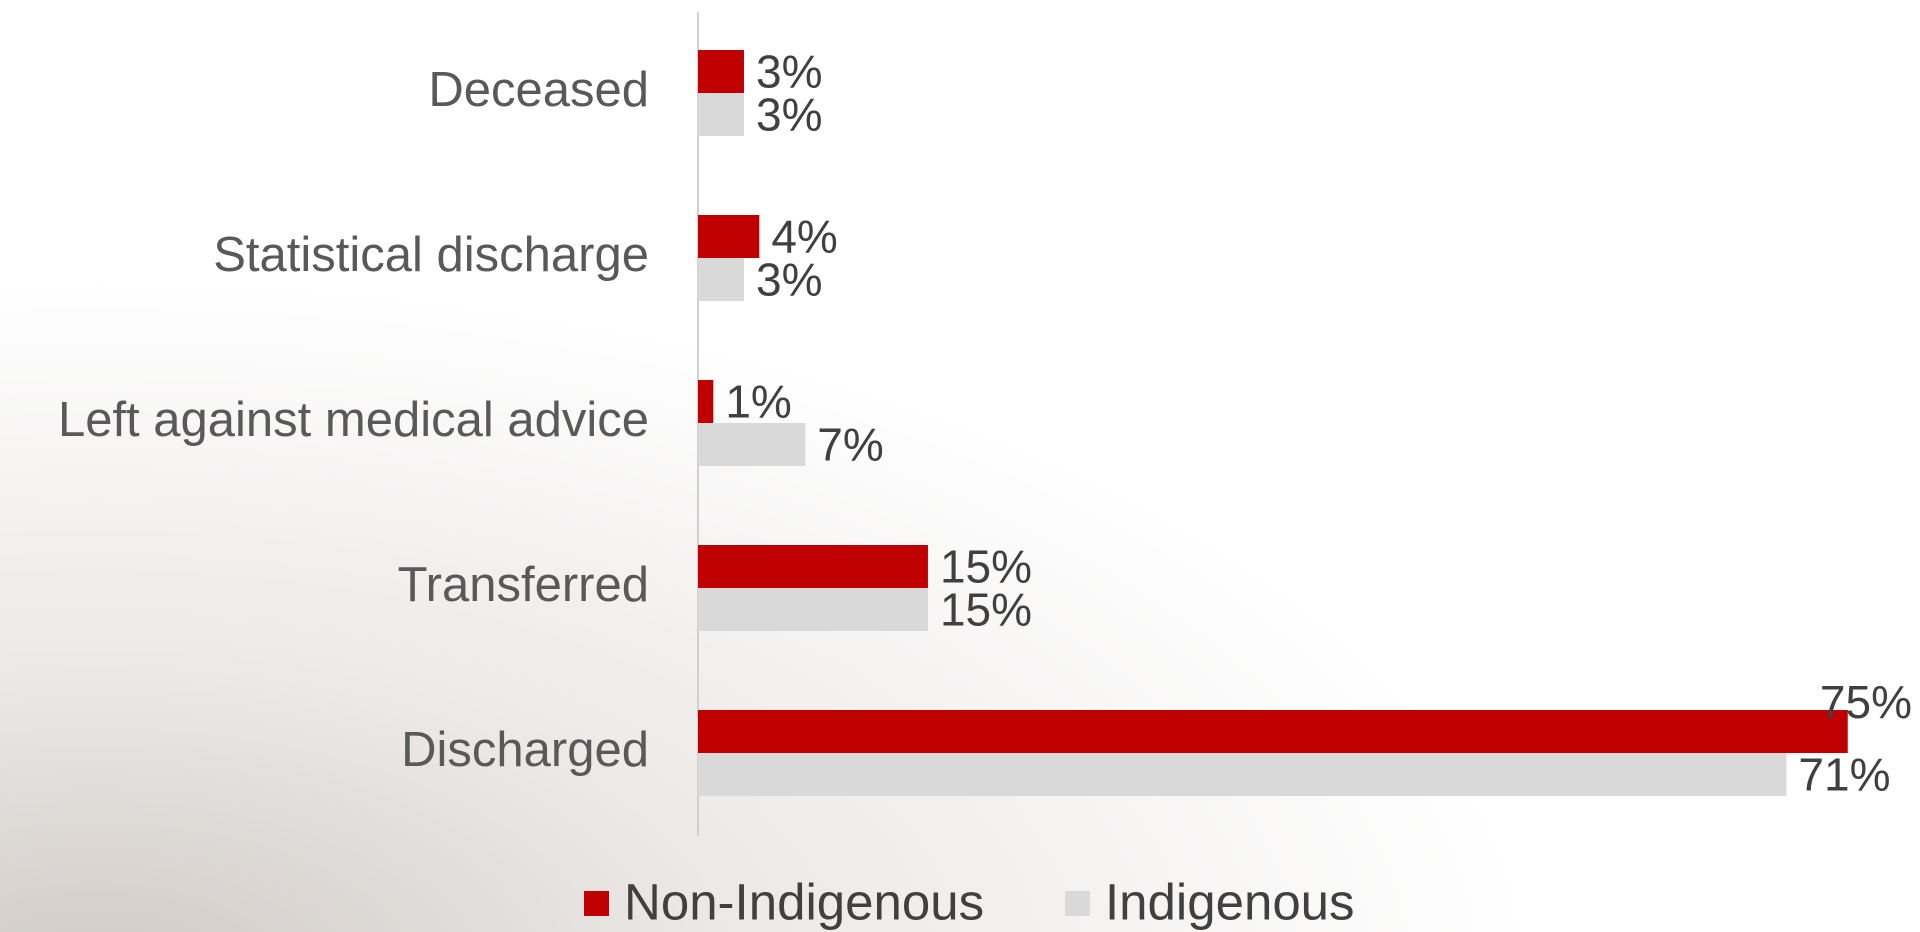  Describe the element at coordinates (431, 255) in the screenshot. I see `category-label: Statistical discharge` at that location.